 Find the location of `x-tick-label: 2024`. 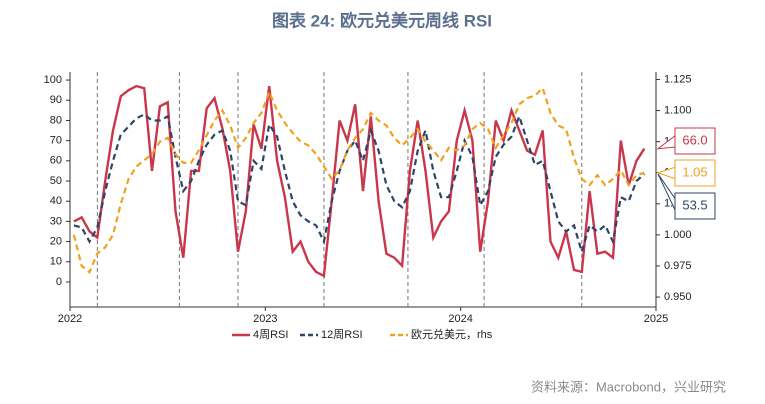

x-tick-label: 2024 is located at coordinates (460, 319).